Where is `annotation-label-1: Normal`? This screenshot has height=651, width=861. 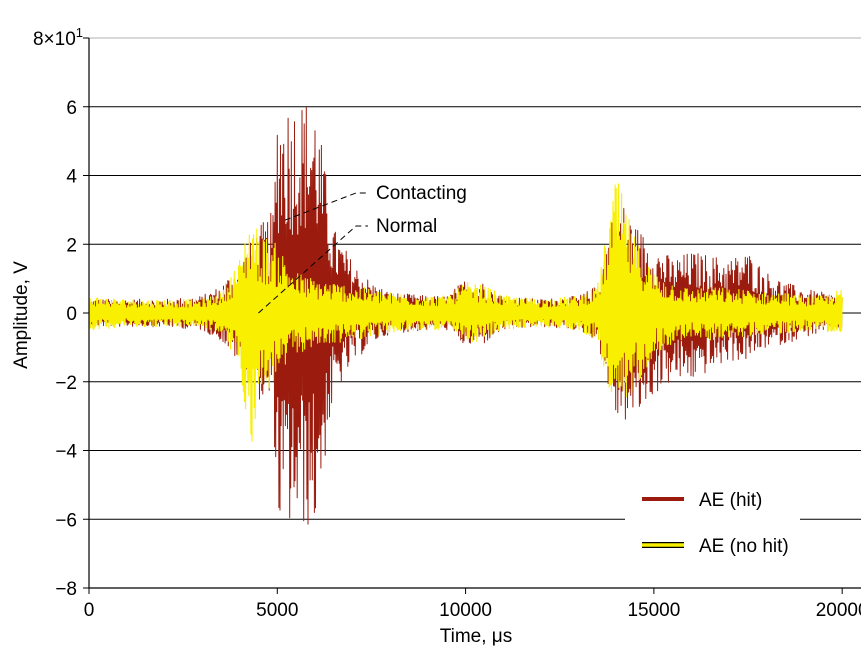 annotation-label-1: Normal is located at coordinates (406, 226).